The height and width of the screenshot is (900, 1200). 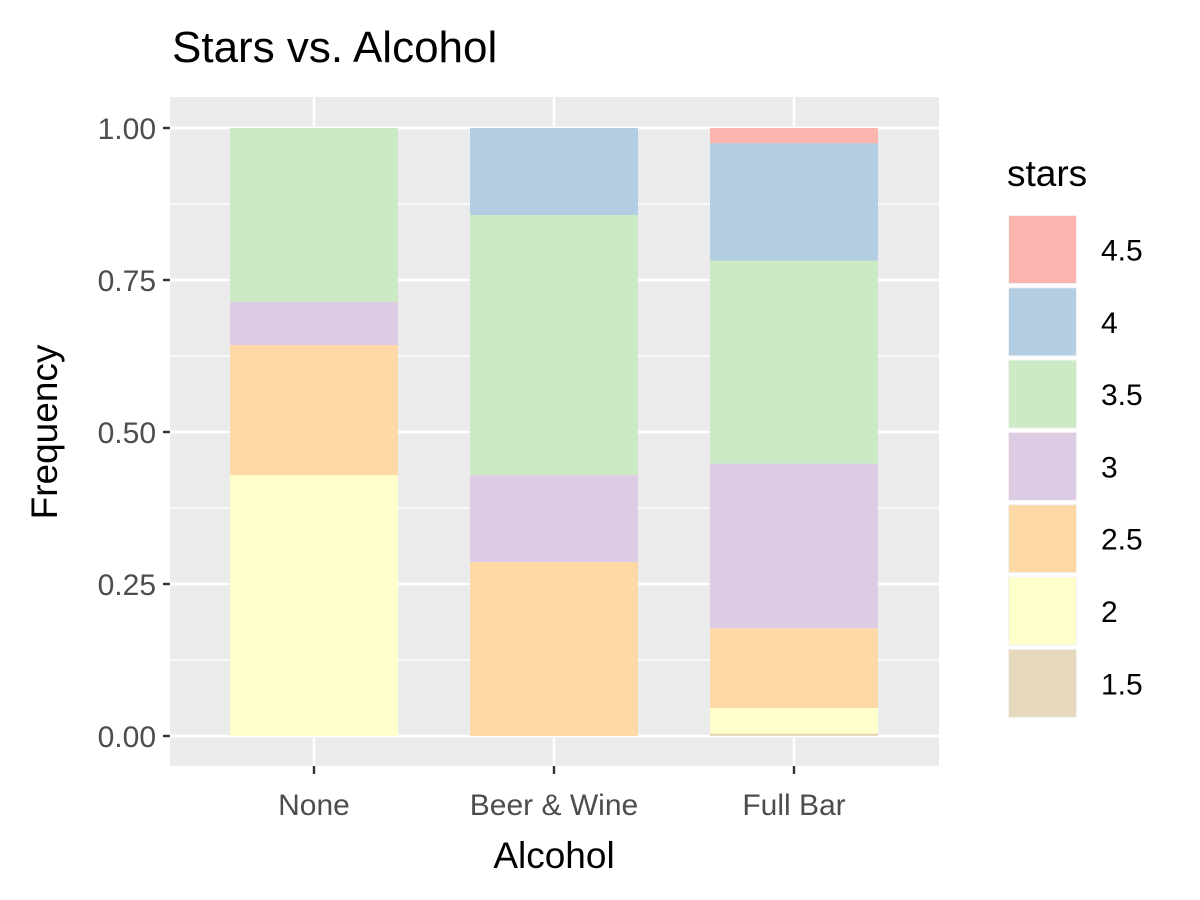 What do you see at coordinates (44, 431) in the screenshot?
I see `y-axis-title: Frequency` at bounding box center [44, 431].